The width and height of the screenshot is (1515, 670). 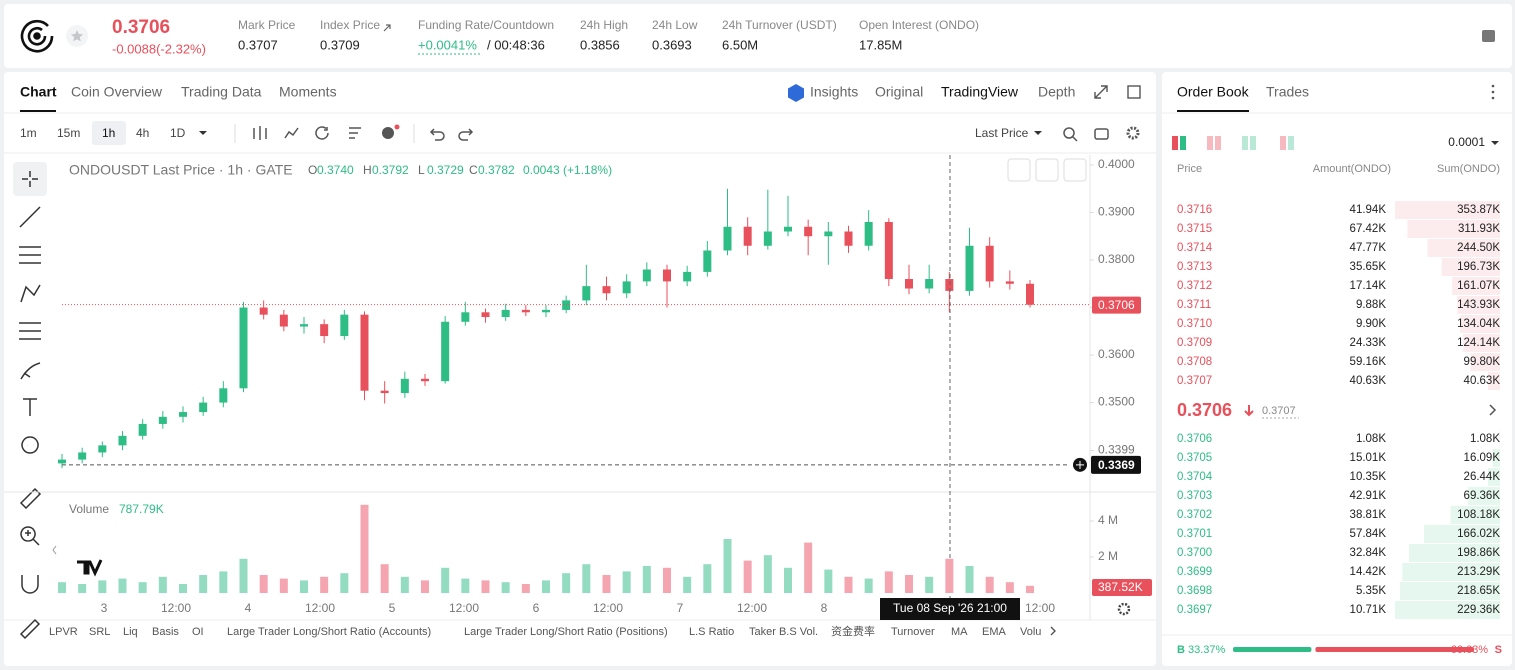 What do you see at coordinates (1493, 410) in the screenshot?
I see `ob-chevron` at bounding box center [1493, 410].